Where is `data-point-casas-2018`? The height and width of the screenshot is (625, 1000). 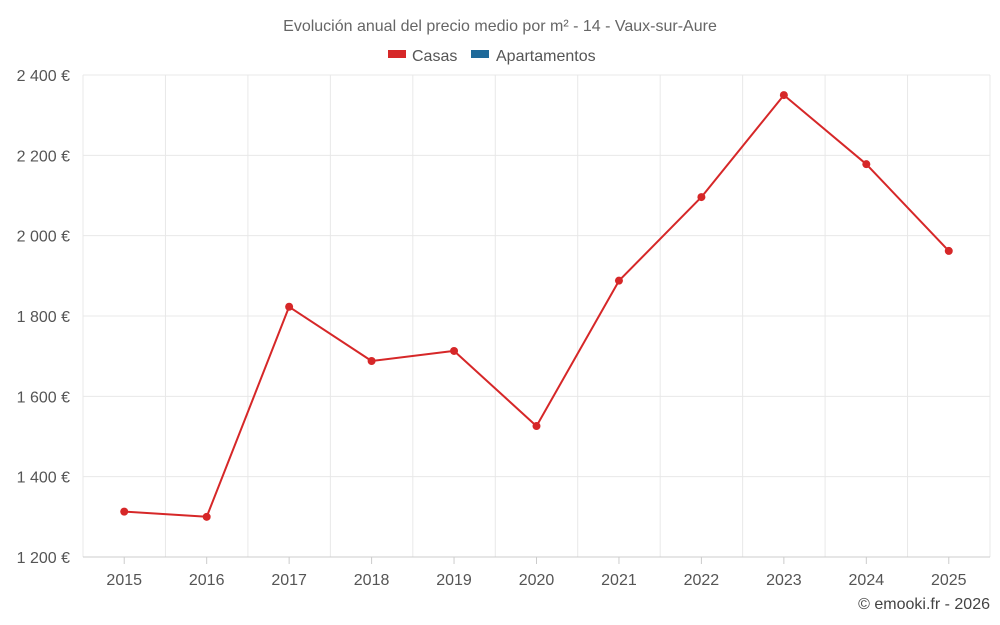
data-point-casas-2018 is located at coordinates (371, 360).